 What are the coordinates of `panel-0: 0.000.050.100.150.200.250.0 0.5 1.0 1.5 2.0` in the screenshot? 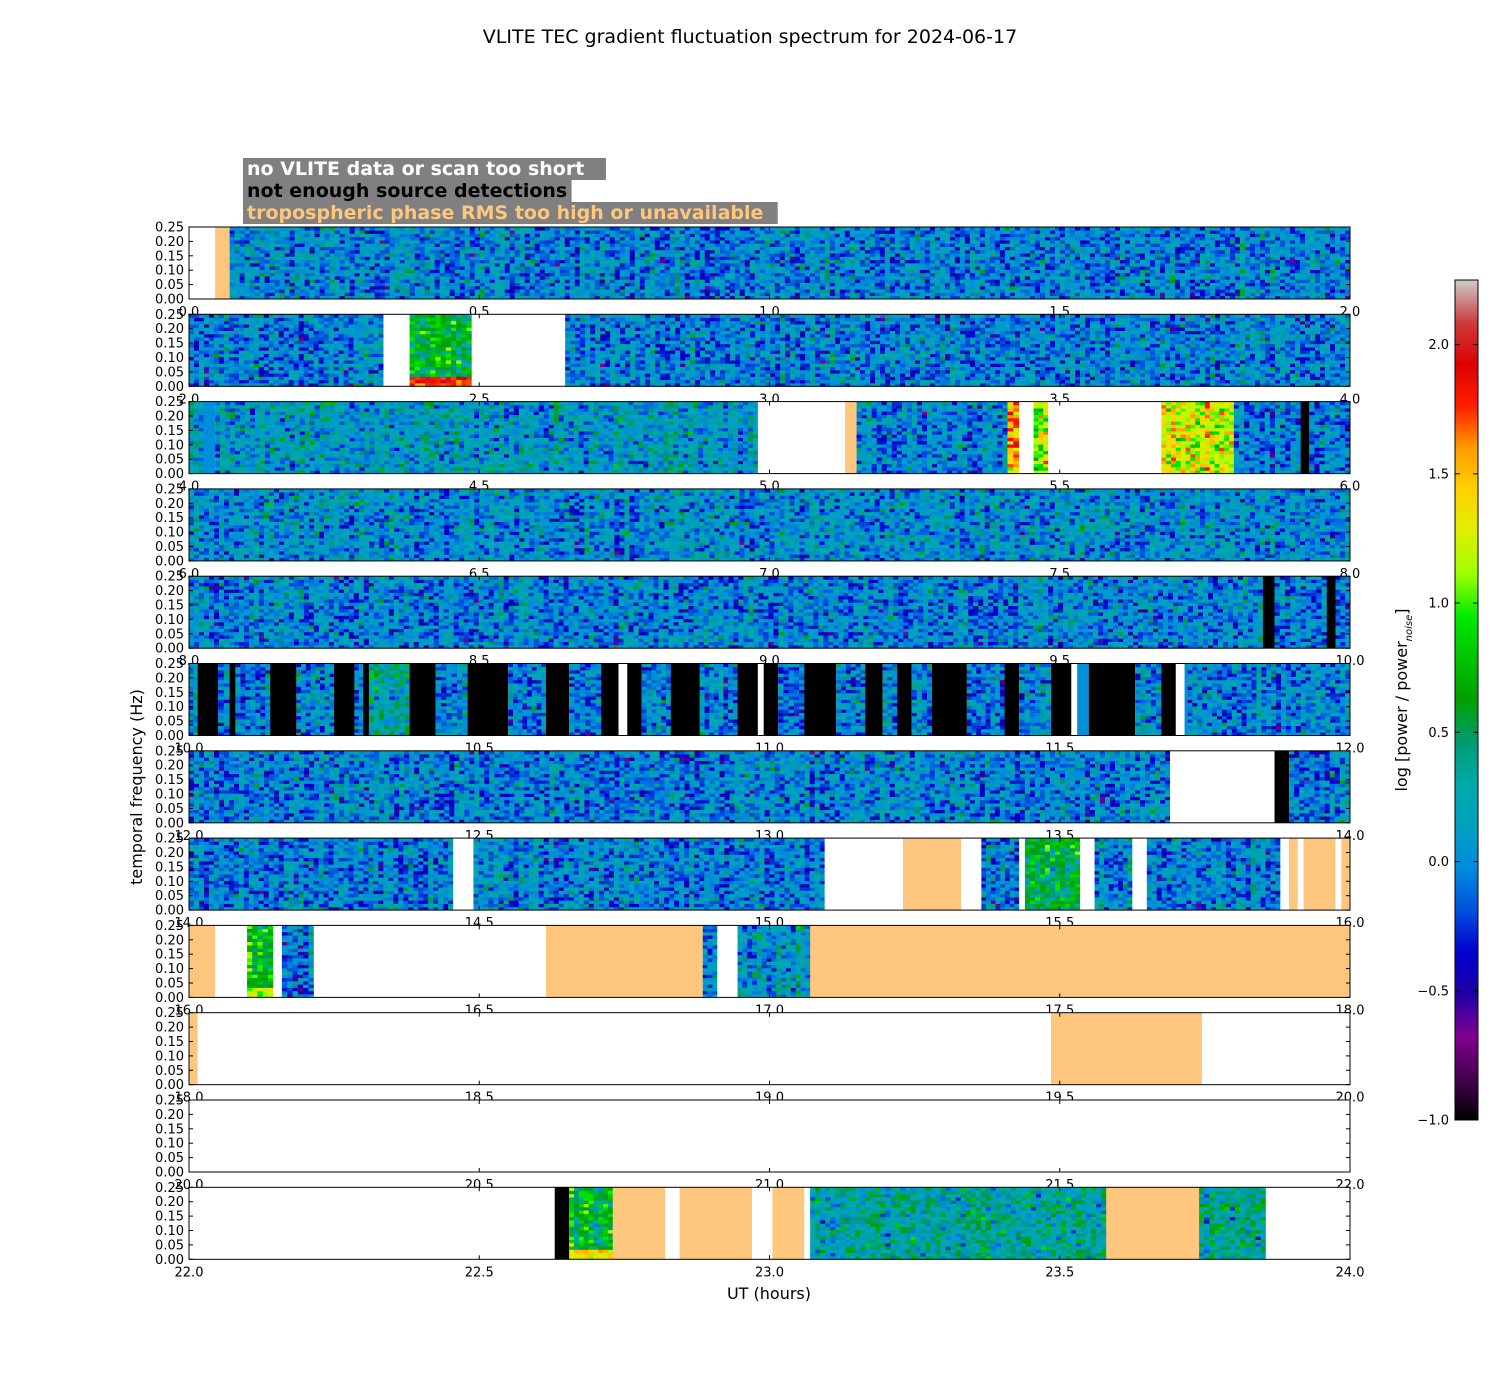 It's located at (757, 271).